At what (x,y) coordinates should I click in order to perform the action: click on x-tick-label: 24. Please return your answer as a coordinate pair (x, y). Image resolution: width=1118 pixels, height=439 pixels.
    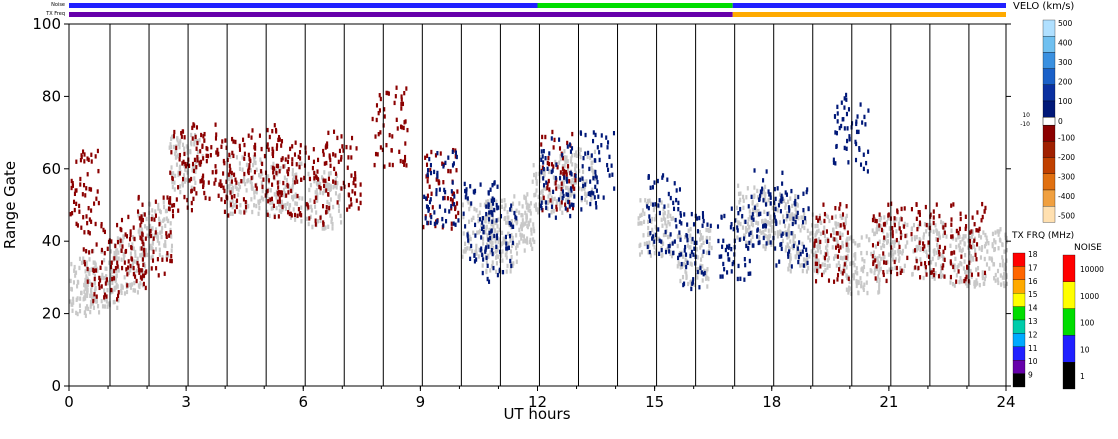
    Looking at the image, I should click on (1005, 402).